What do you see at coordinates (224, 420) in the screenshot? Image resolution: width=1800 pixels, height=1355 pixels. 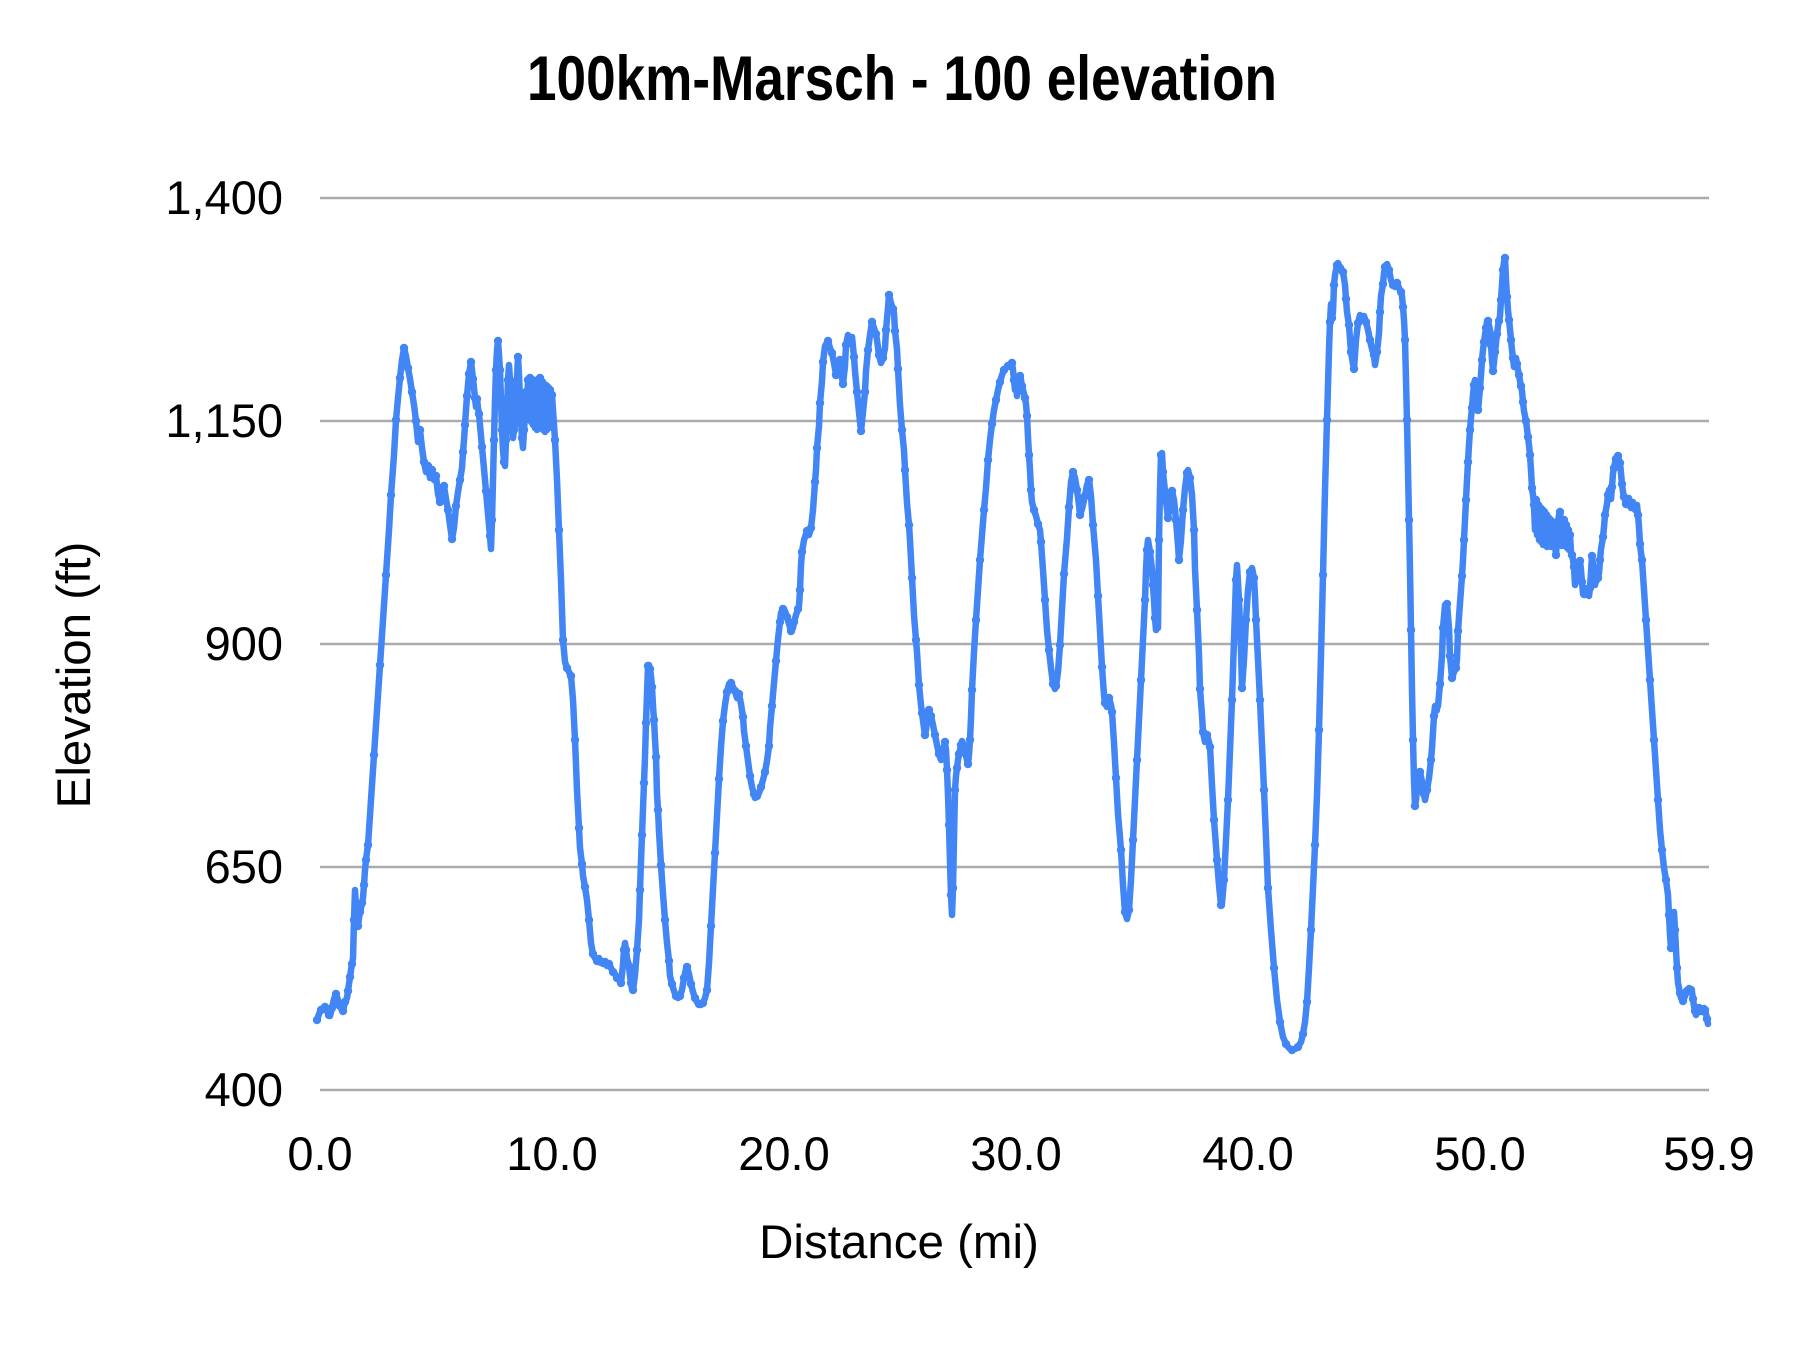 I see `svg-text: 1,150` at bounding box center [224, 420].